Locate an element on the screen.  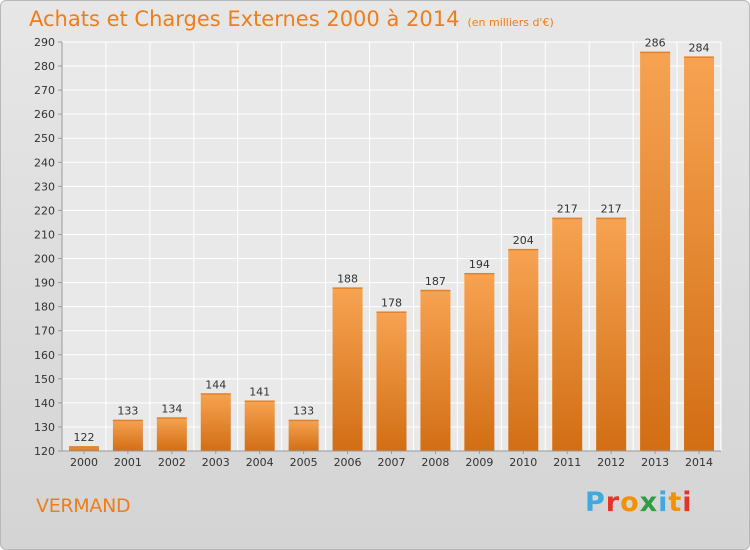
x-tick-label: 2004 is located at coordinates (260, 462).